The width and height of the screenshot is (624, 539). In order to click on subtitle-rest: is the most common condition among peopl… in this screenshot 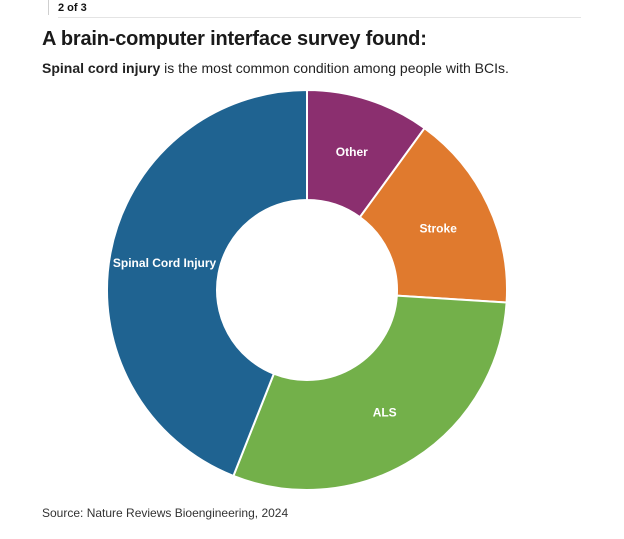, I will do `click(334, 68)`.